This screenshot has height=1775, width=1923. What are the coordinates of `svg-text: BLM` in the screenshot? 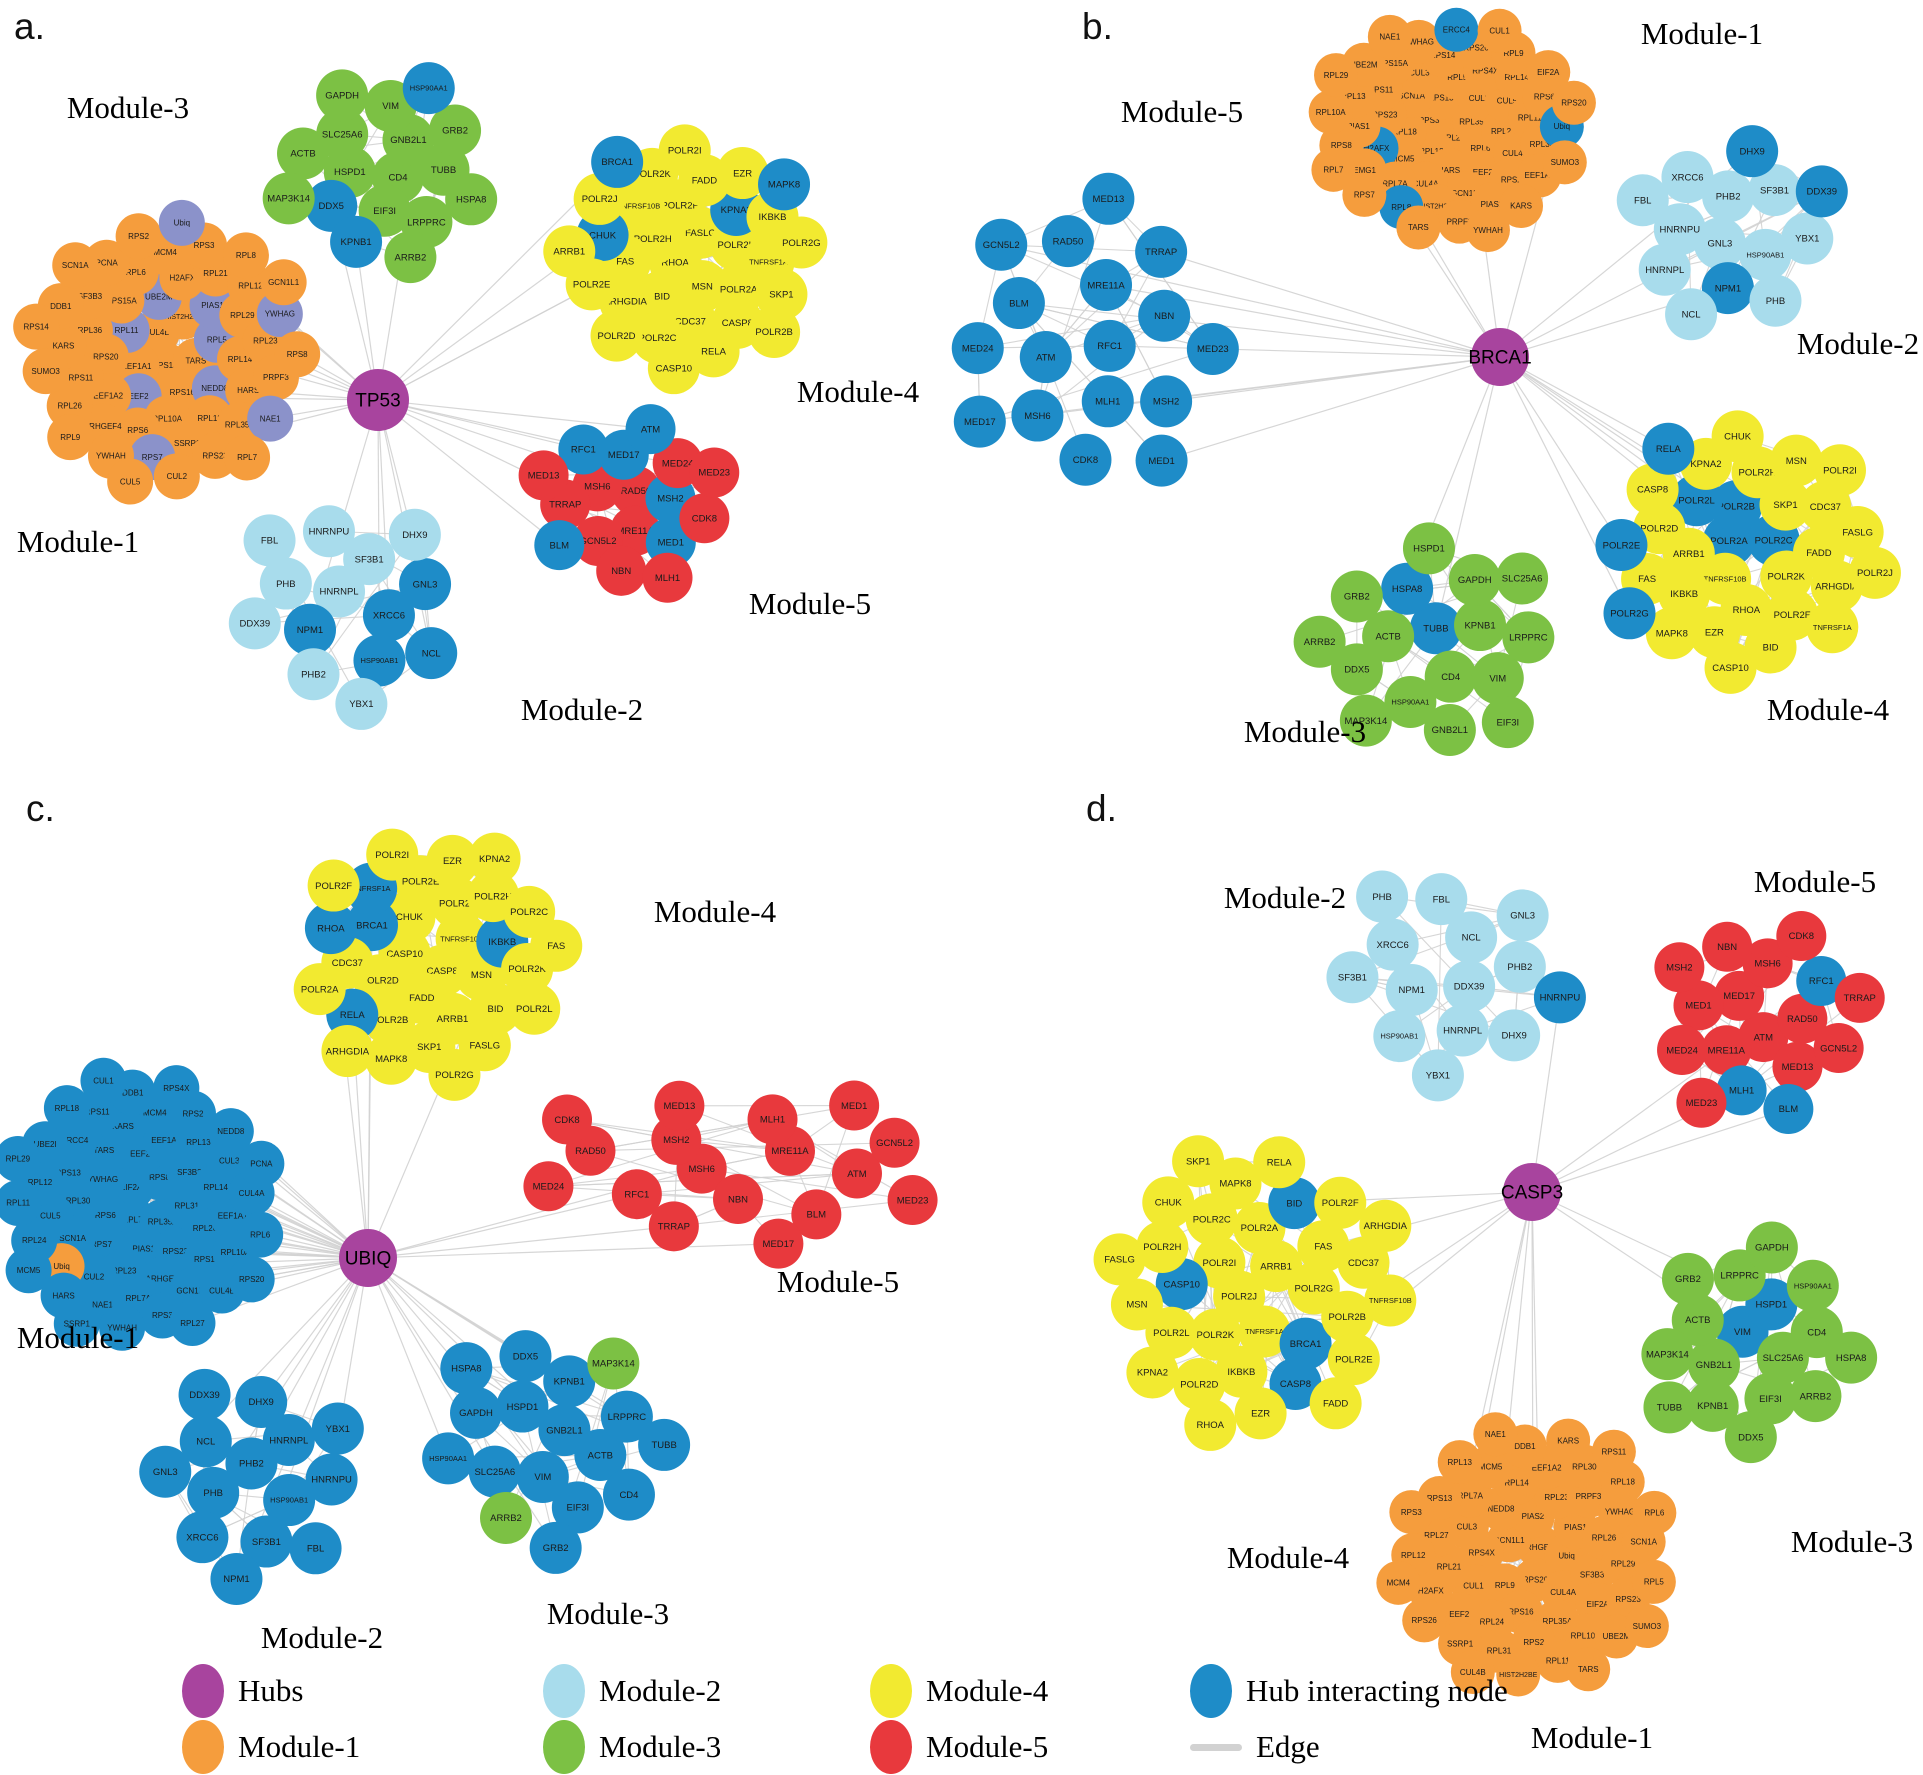 It's located at (560, 545).